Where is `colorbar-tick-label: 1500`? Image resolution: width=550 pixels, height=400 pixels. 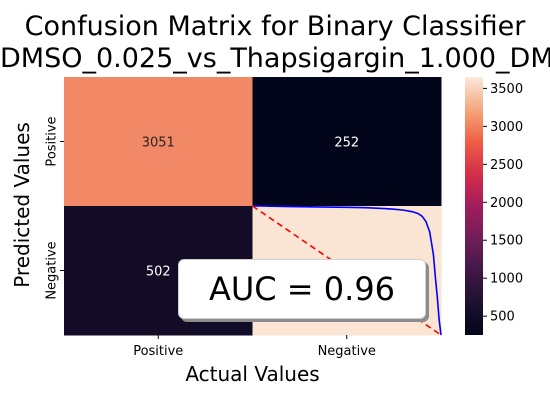
colorbar-tick-label: 1500 is located at coordinates (506, 241).